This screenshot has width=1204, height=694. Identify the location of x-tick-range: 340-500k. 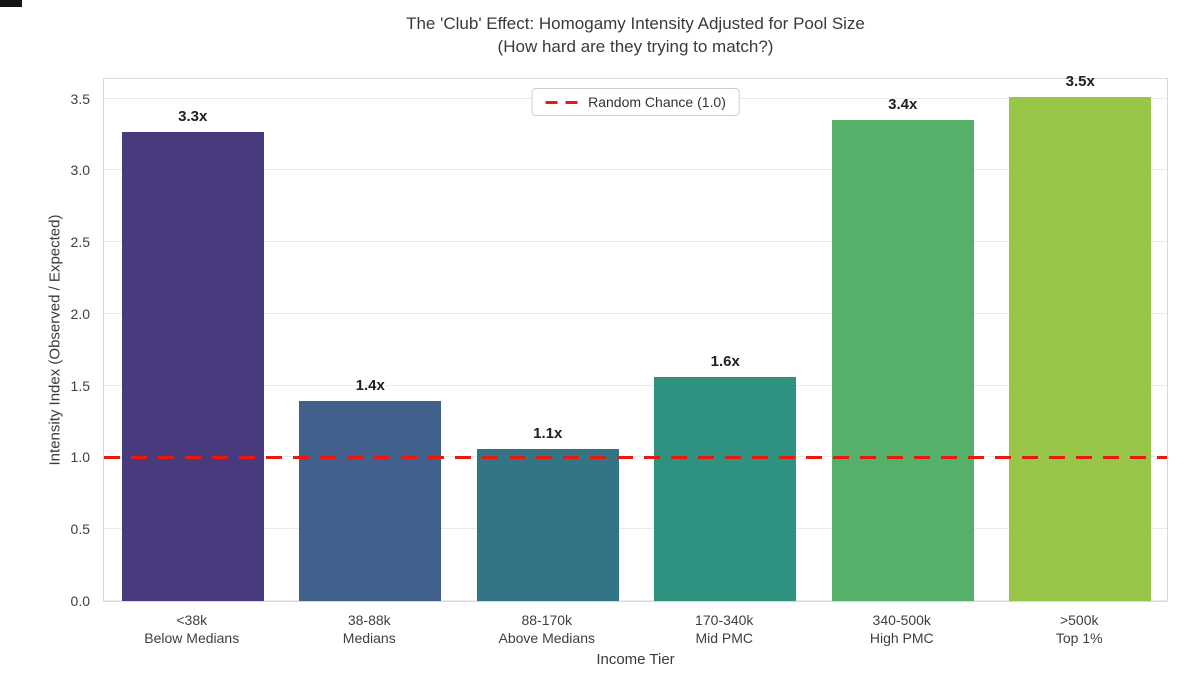
(901, 620).